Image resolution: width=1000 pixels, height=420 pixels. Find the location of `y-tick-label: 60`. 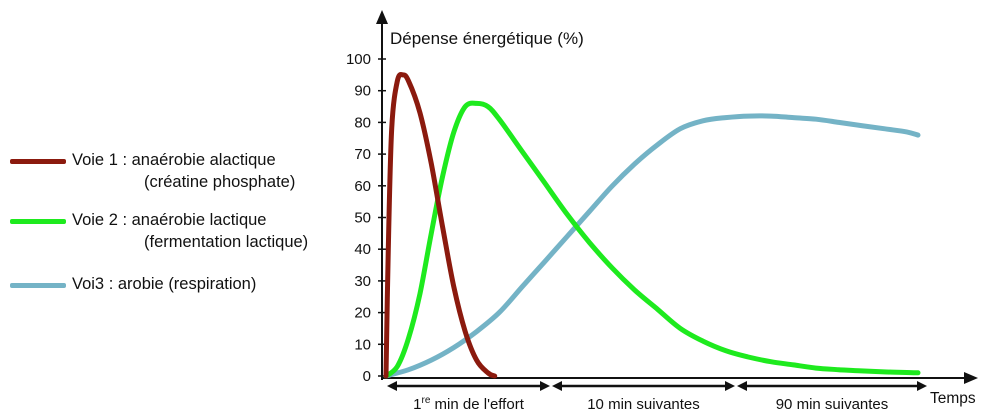

y-tick-label: 60 is located at coordinates (362, 186).